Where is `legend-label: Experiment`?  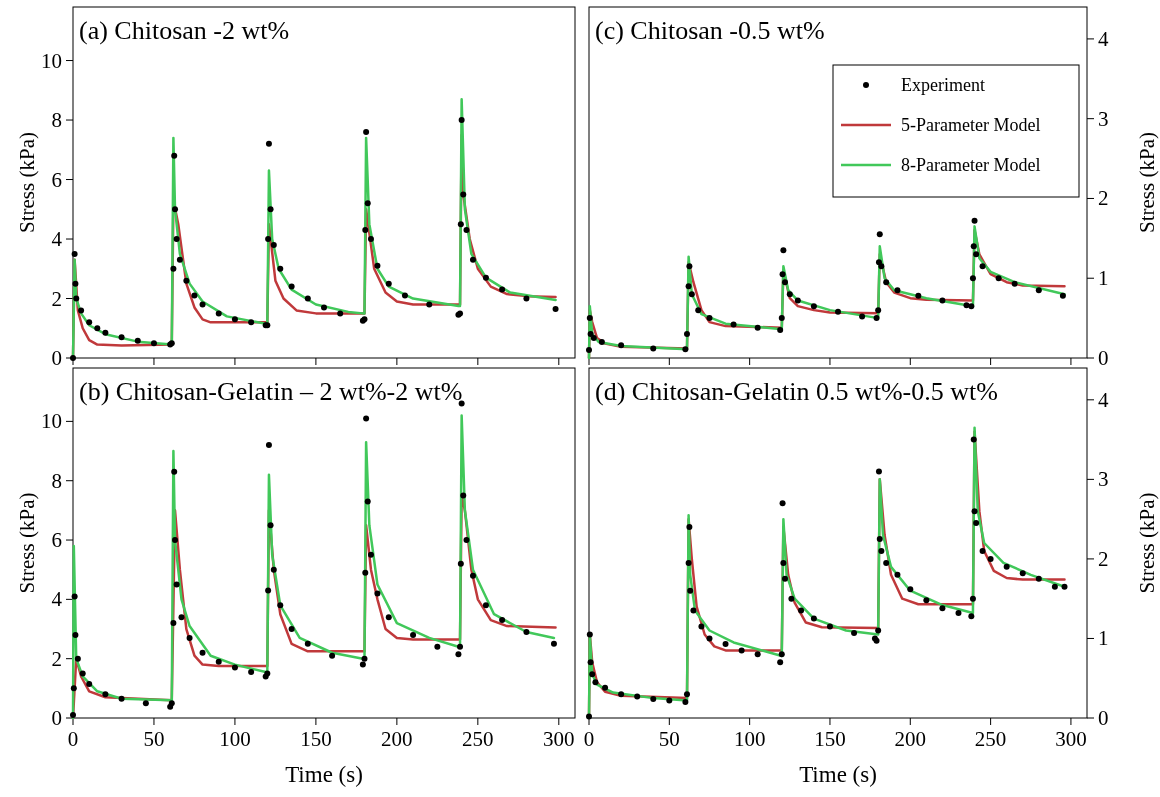 legend-label: Experiment is located at coordinates (943, 85).